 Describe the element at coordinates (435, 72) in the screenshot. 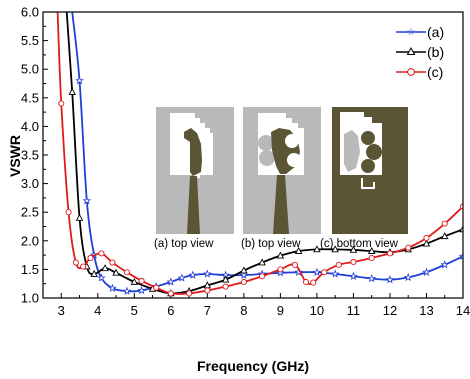

I see `legend-label-c: (c)` at that location.